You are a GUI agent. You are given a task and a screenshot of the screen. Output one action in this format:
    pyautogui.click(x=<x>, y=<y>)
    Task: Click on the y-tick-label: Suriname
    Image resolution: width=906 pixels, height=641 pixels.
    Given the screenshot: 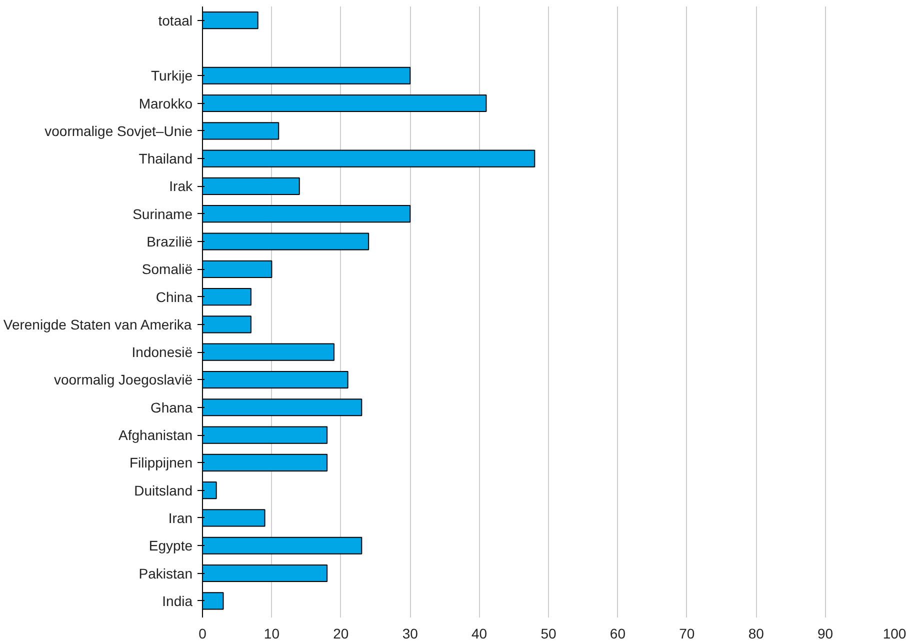 What is the action you would take?
    pyautogui.click(x=162, y=214)
    